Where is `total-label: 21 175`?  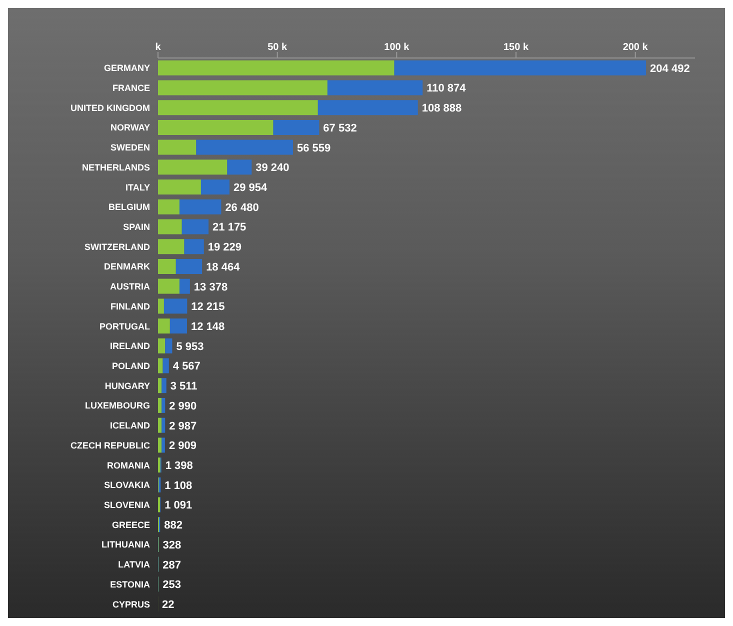 total-label: 21 175 is located at coordinates (229, 228).